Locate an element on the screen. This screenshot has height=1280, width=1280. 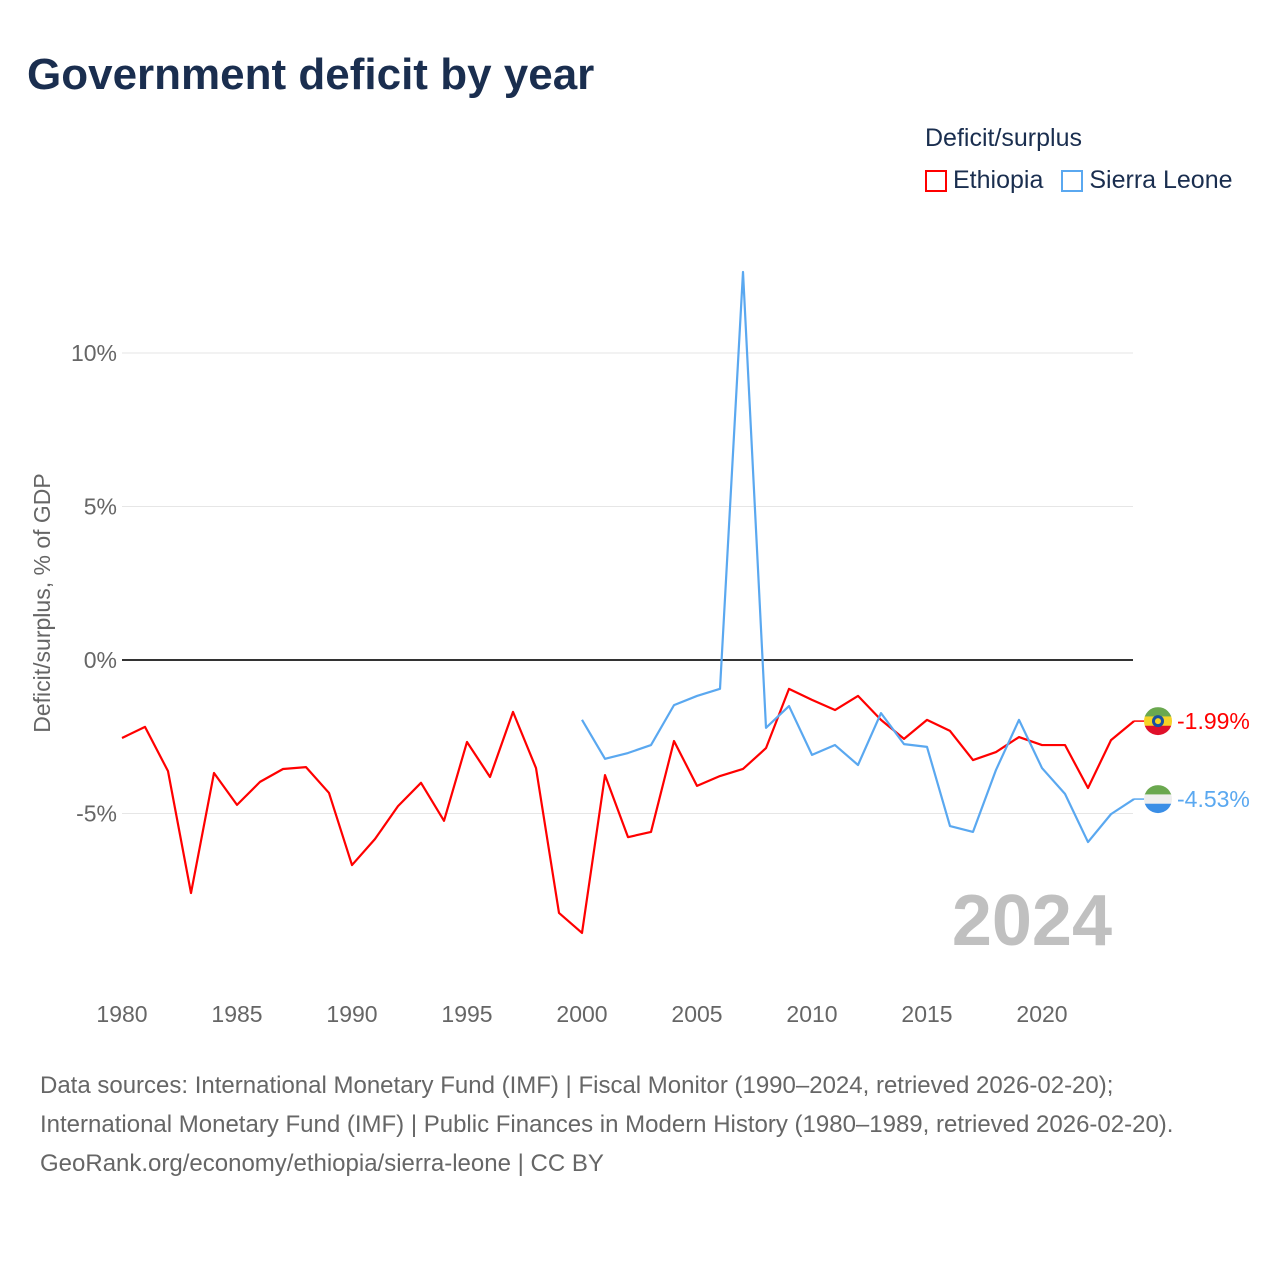
chart-title: Government deficit by year is located at coordinates (311, 74).